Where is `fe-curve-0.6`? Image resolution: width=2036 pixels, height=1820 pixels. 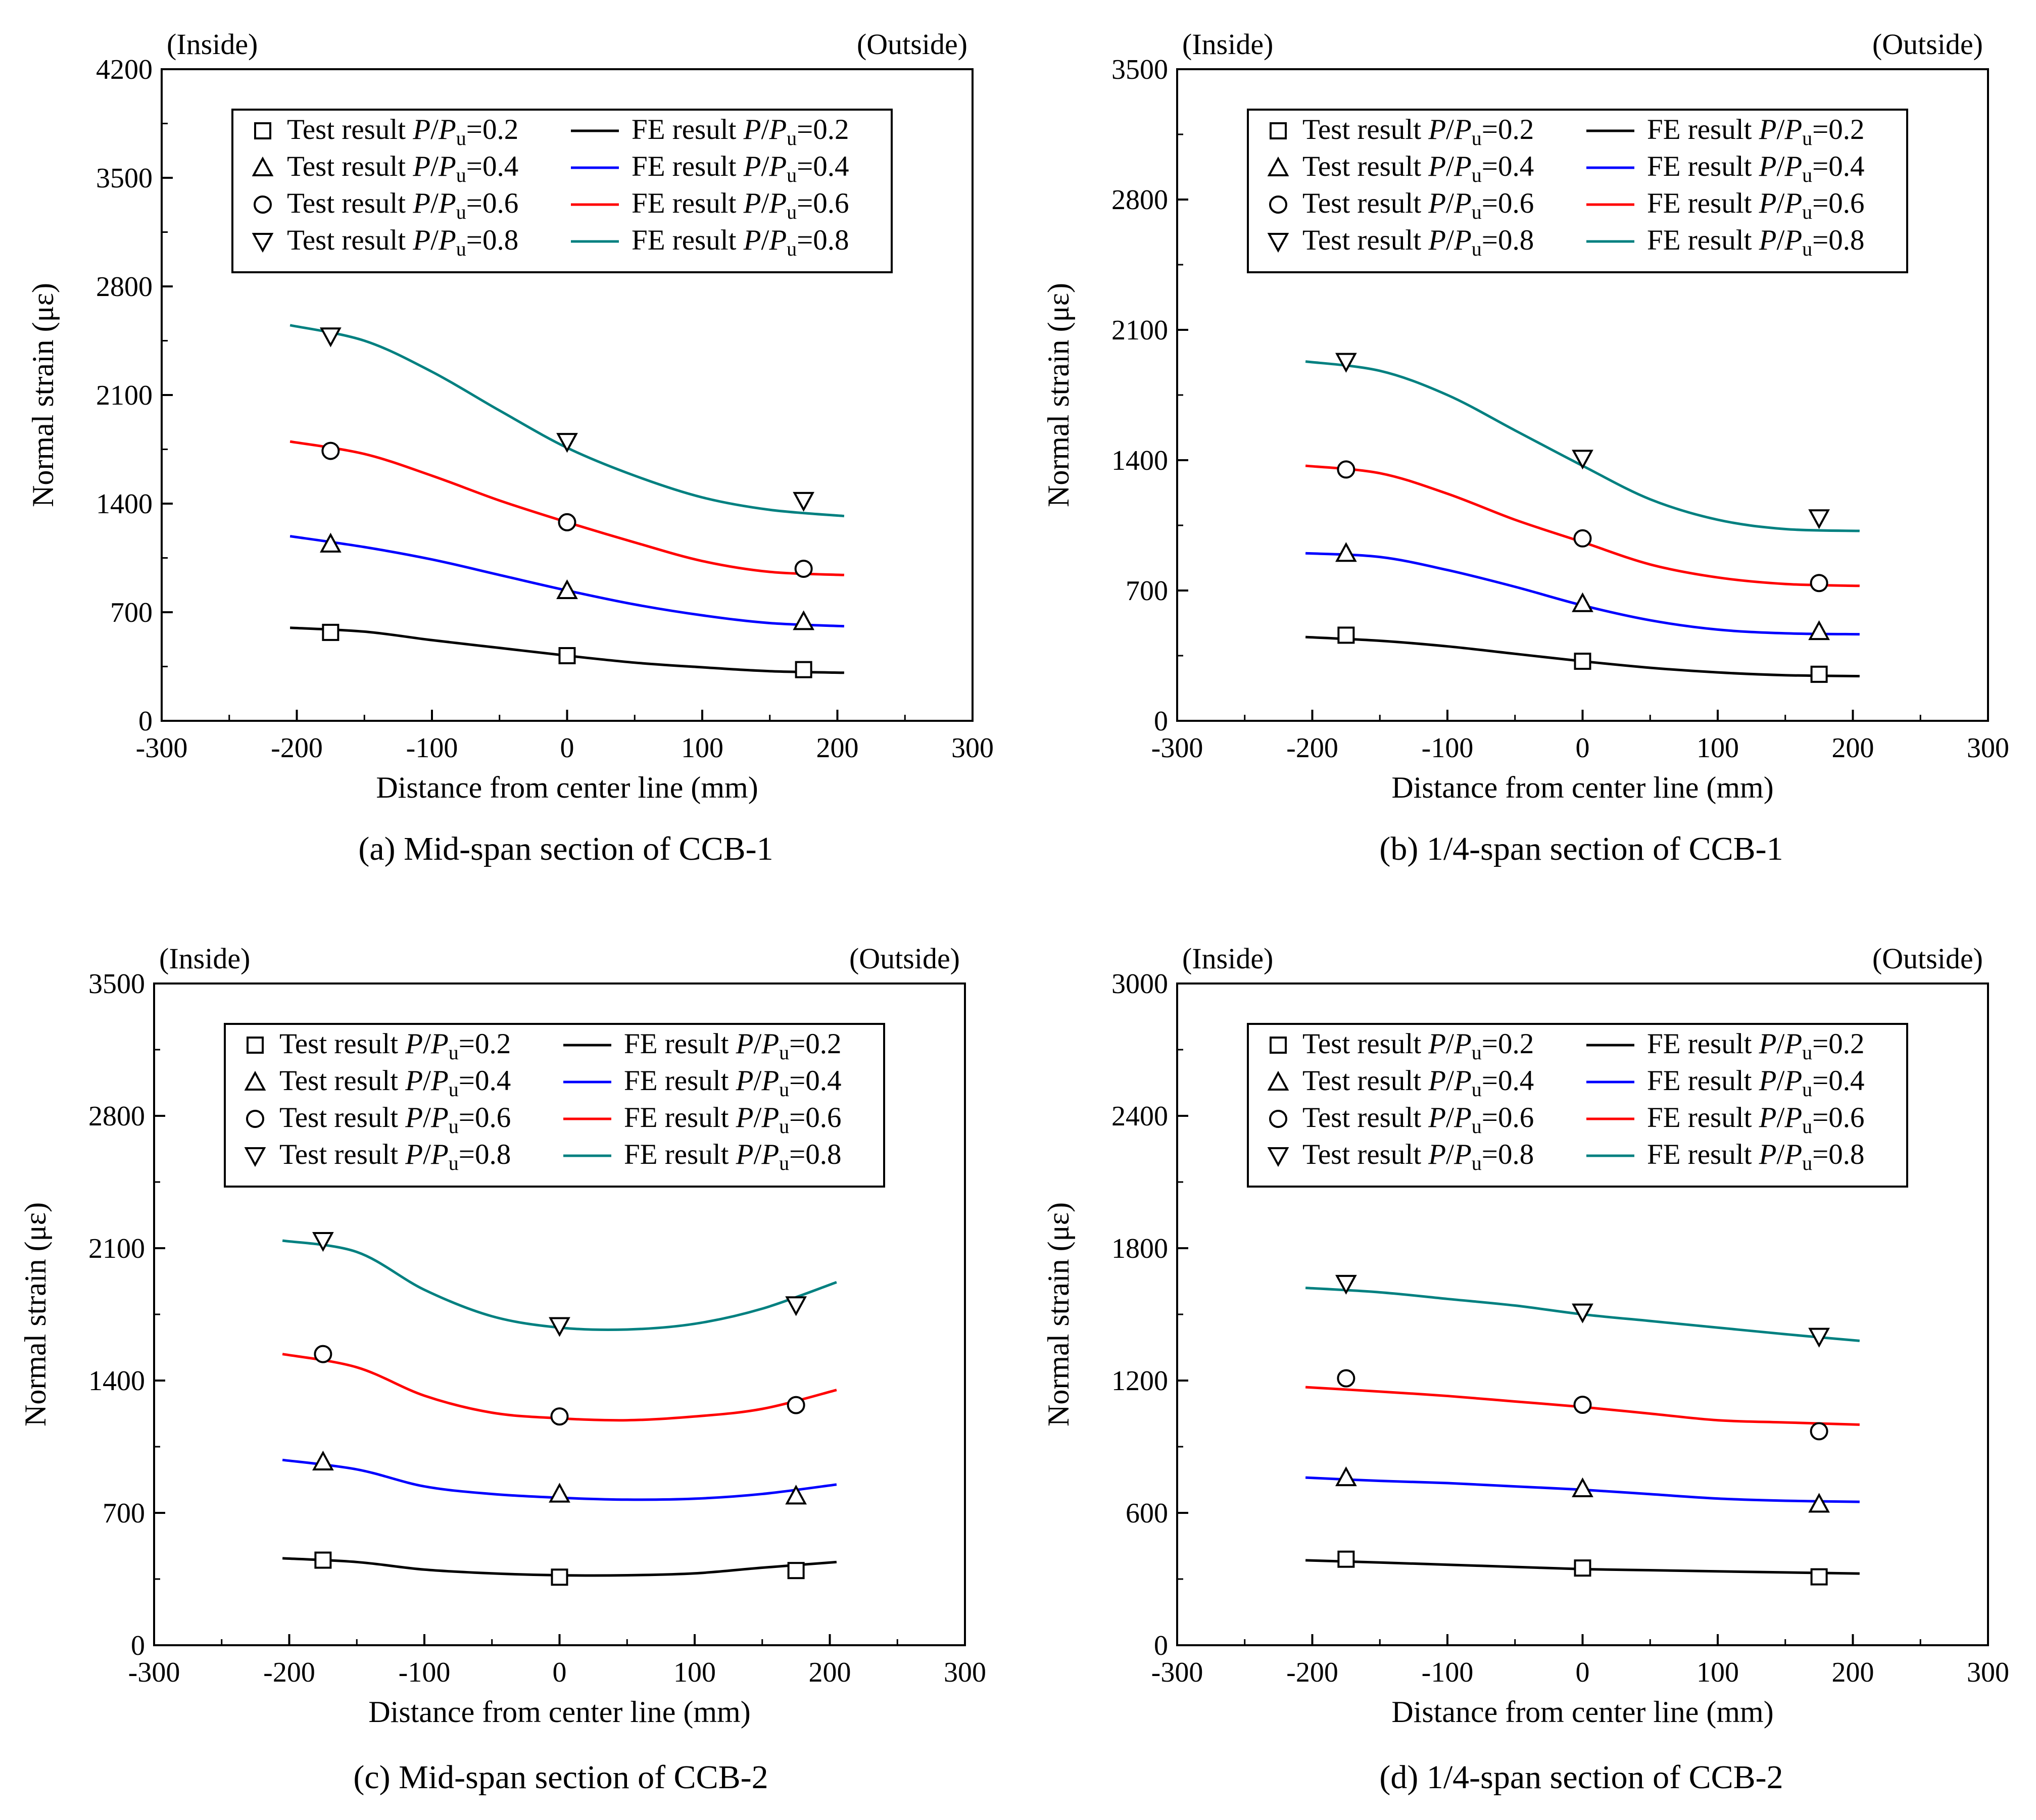 fe-curve-0.6 is located at coordinates (1582, 525).